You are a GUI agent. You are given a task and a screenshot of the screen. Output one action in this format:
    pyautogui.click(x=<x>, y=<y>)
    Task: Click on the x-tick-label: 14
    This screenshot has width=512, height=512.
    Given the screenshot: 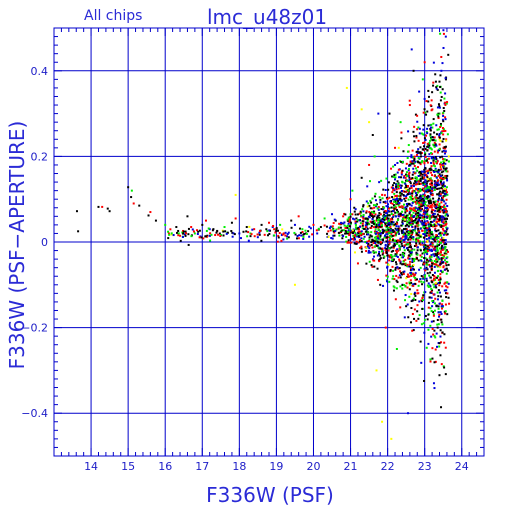 What is the action you would take?
    pyautogui.click(x=91, y=466)
    